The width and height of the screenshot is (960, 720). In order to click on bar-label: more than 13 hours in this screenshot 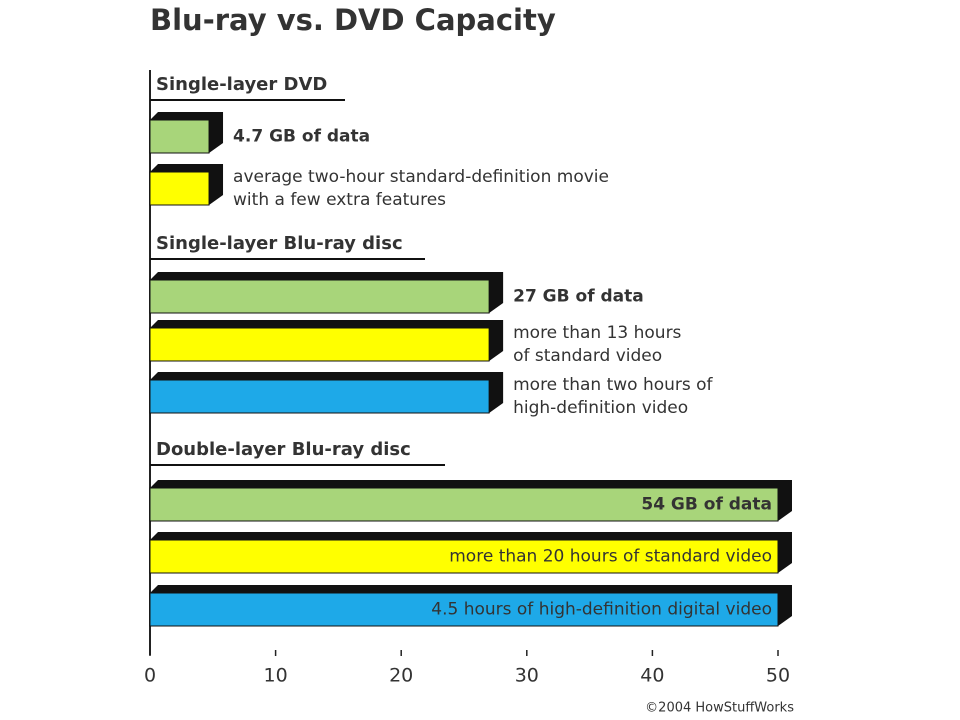, I will do `click(597, 333)`.